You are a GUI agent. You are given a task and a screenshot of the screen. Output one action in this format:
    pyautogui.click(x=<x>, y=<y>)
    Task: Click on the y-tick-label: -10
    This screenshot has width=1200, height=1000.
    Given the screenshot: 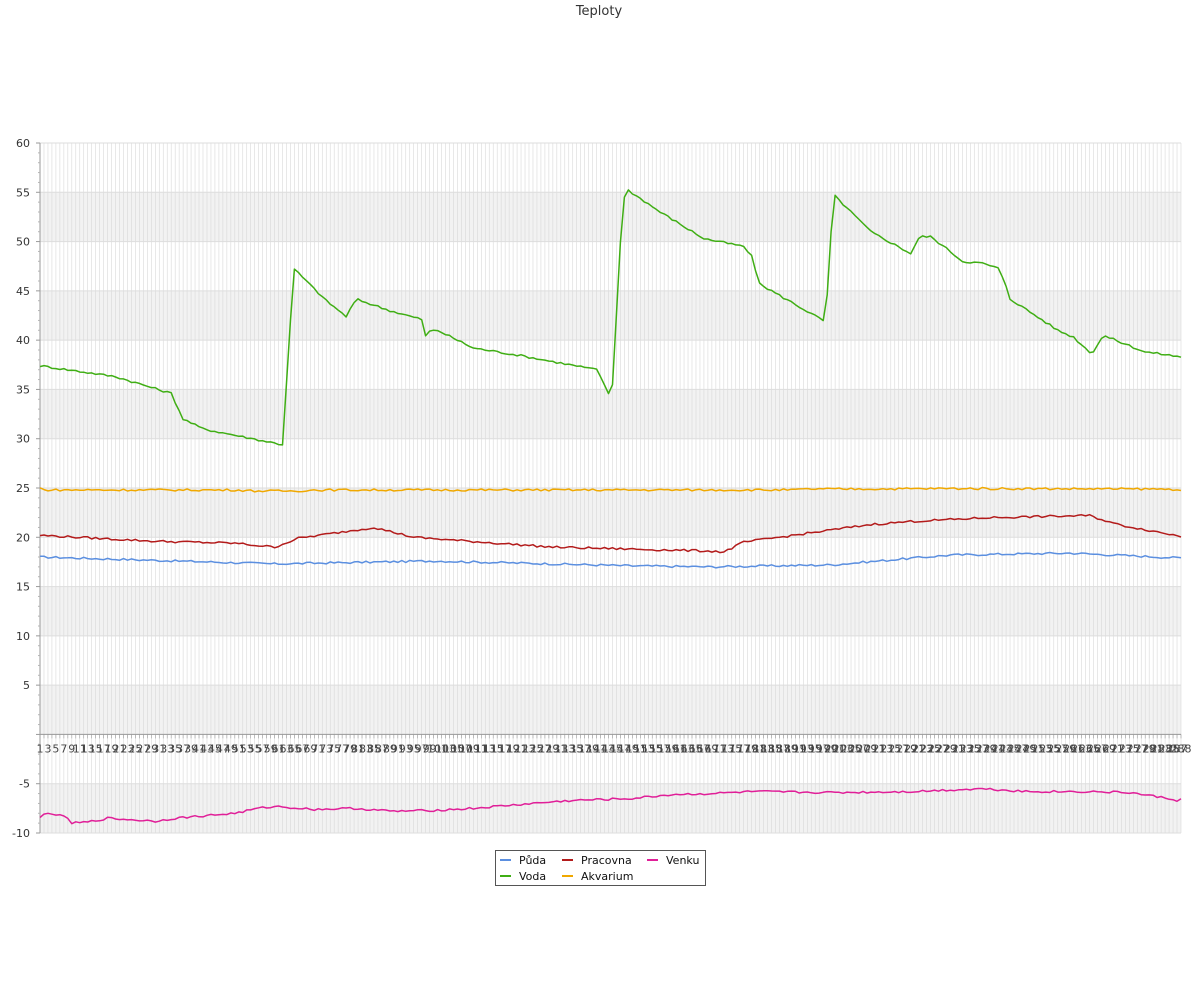 What is the action you would take?
    pyautogui.click(x=21, y=833)
    